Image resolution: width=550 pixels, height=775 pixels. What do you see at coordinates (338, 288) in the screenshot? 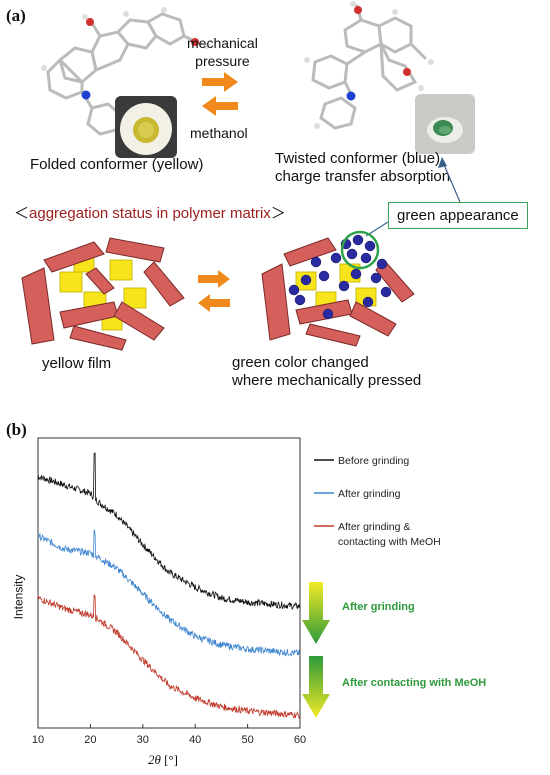
I see `green-film-illustration` at bounding box center [338, 288].